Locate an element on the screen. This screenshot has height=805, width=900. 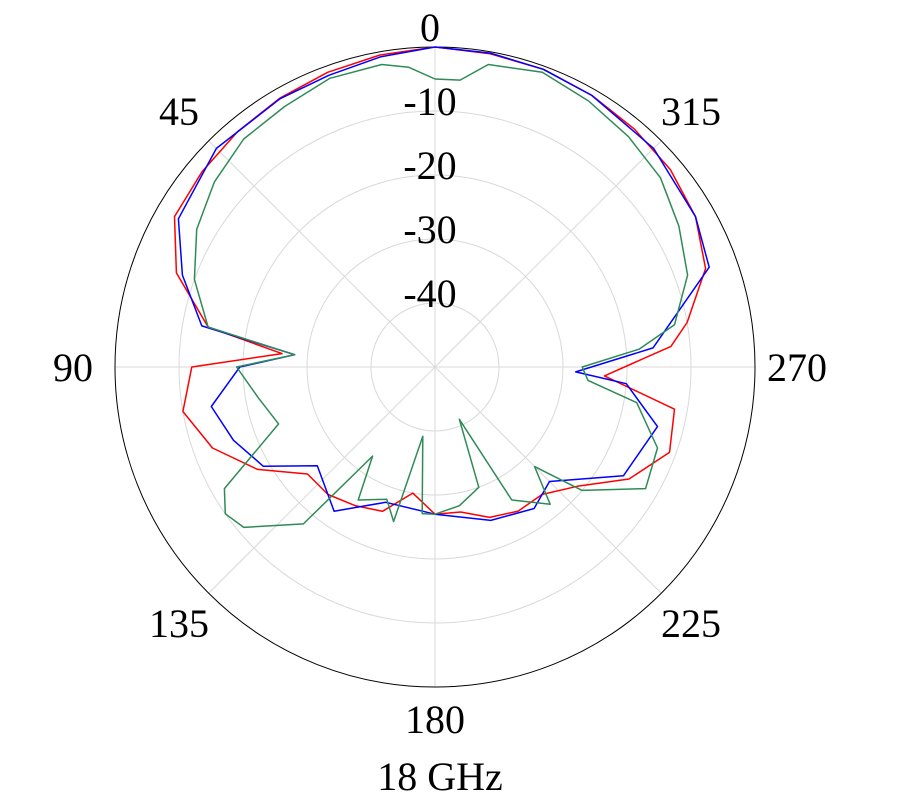
angle-tick-label: 315 is located at coordinates (691, 111).